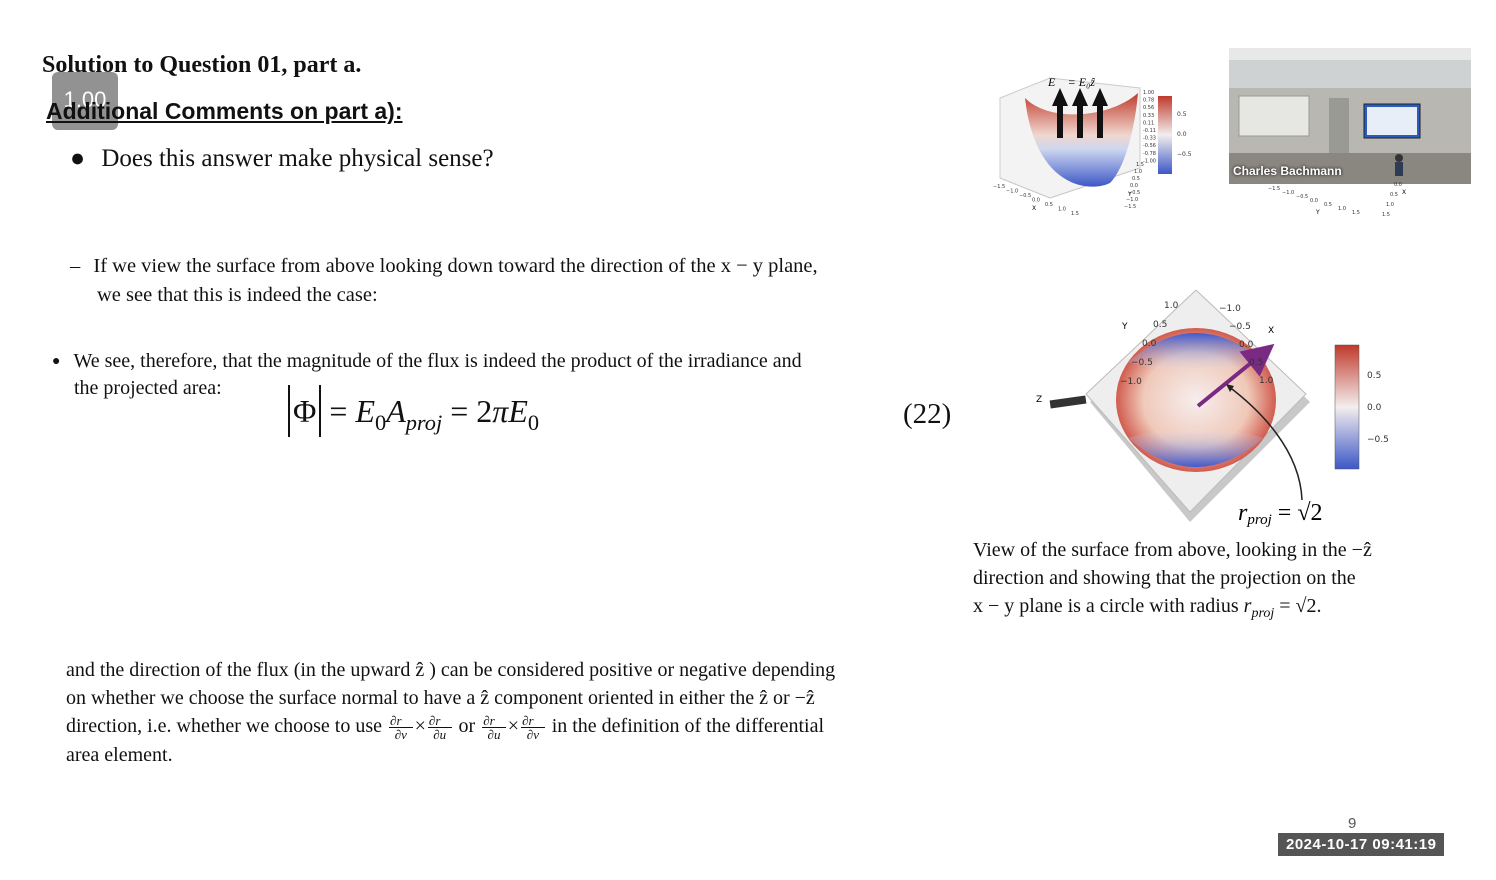 This screenshot has height=880, width=1496. What do you see at coordinates (1149, 161) in the screenshot?
I see `colorbar-tick-label: -1.00` at bounding box center [1149, 161].